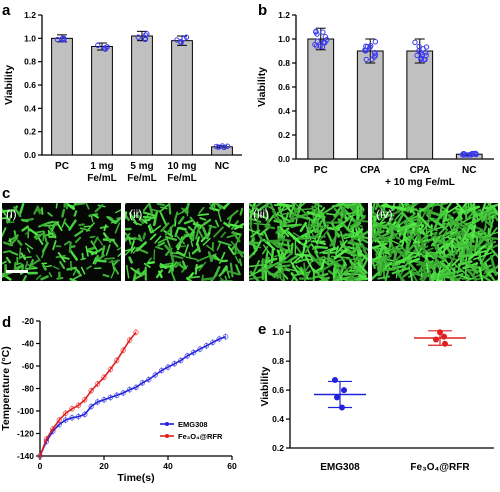  What do you see at coordinates (321, 170) in the screenshot?
I see `x-category-label: PC` at bounding box center [321, 170].